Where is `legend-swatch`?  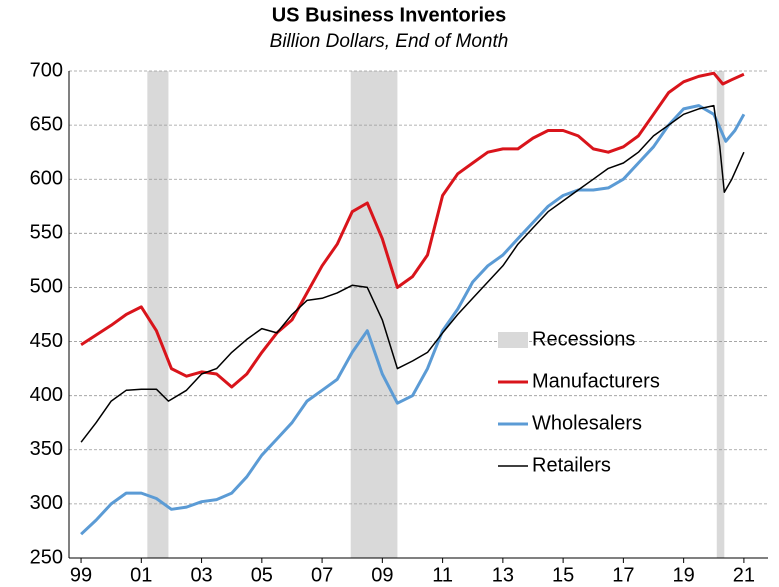 legend-swatch is located at coordinates (513, 340).